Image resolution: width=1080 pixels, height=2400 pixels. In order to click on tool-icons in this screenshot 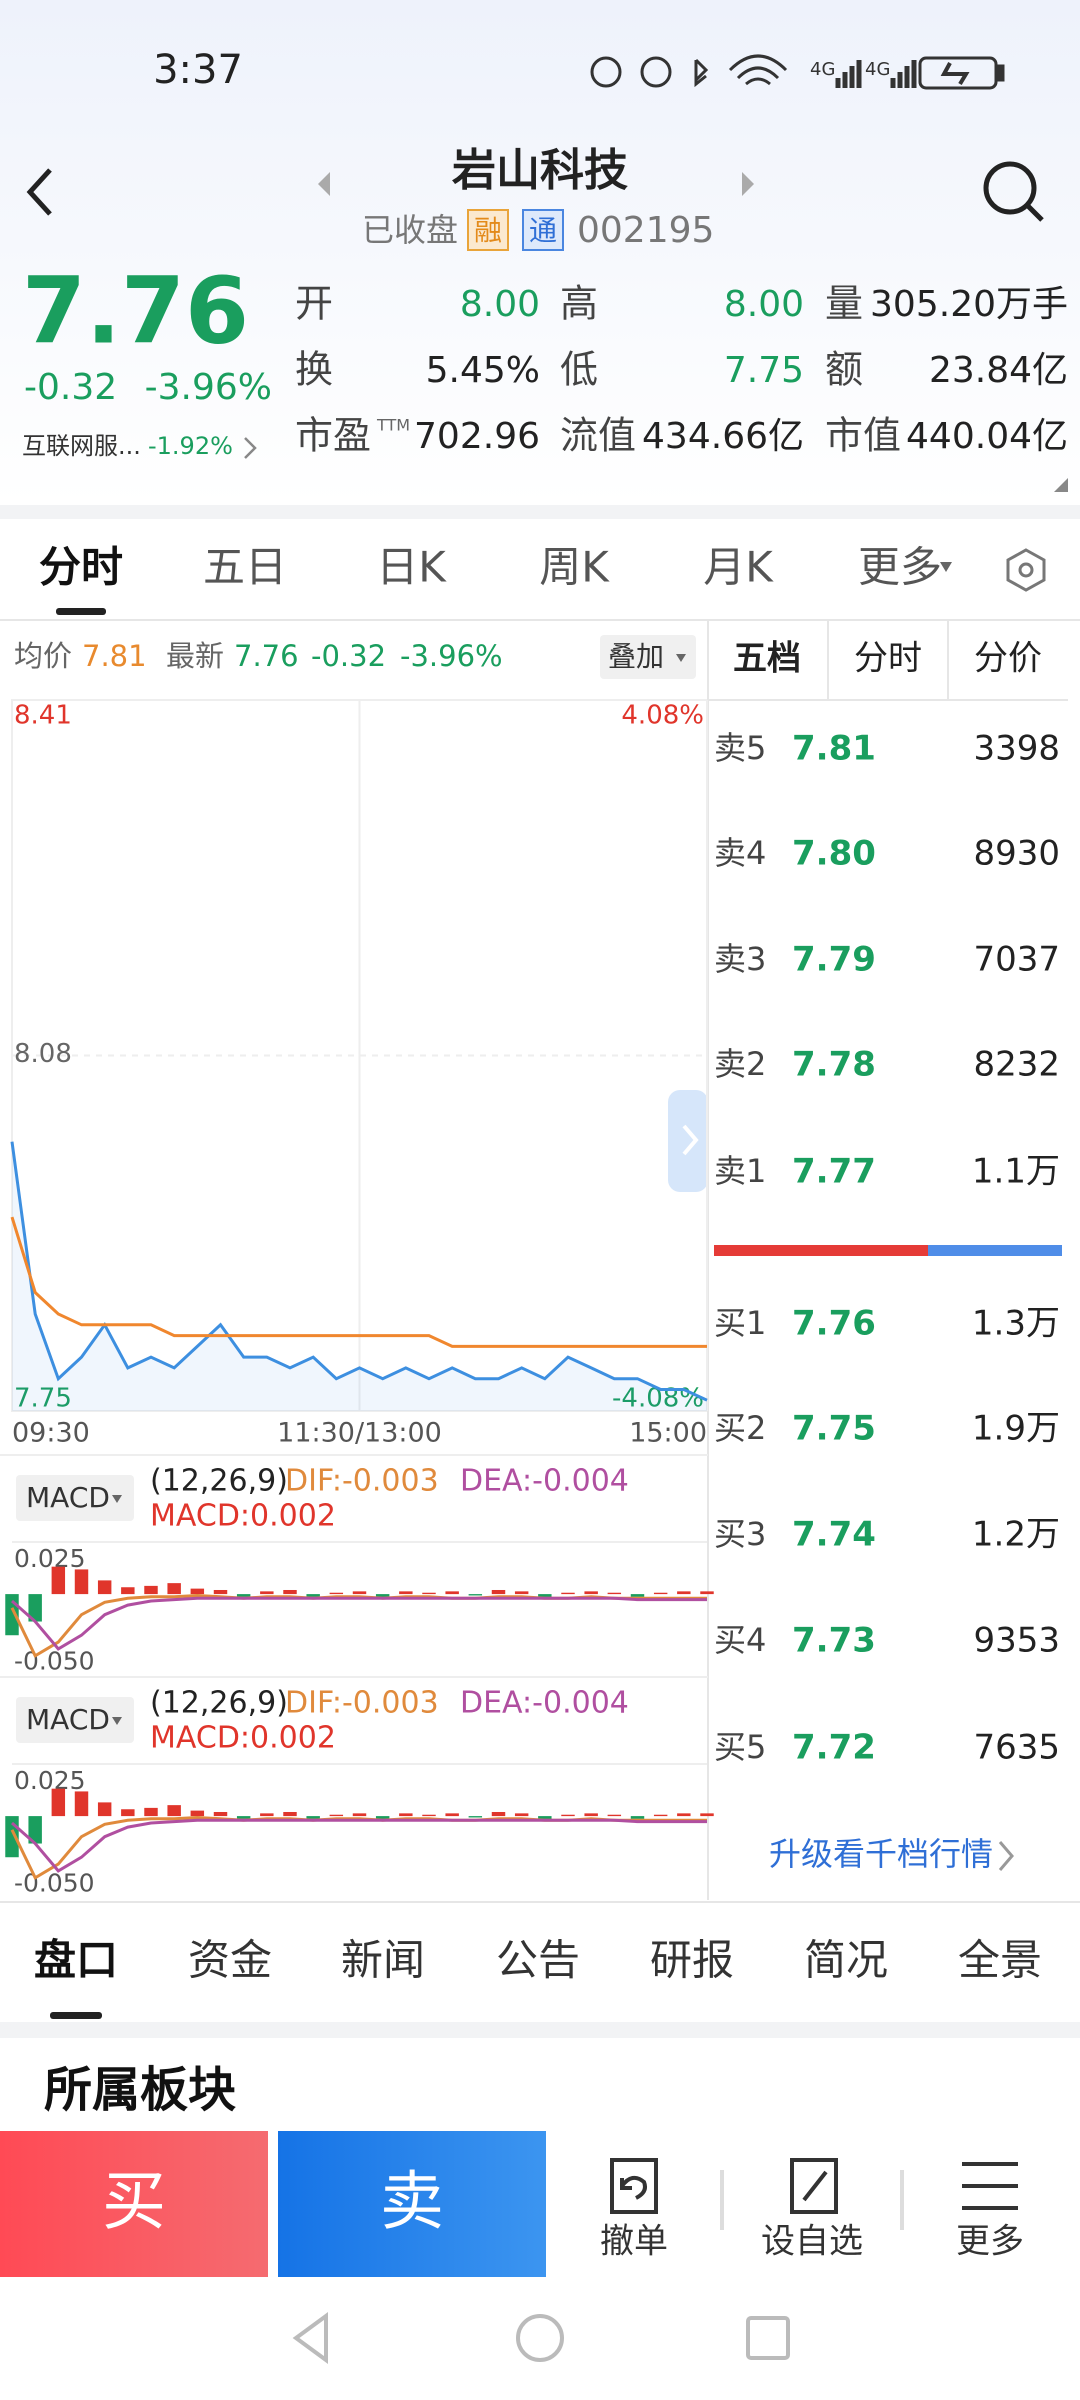, I will do `click(814, 2194)`.